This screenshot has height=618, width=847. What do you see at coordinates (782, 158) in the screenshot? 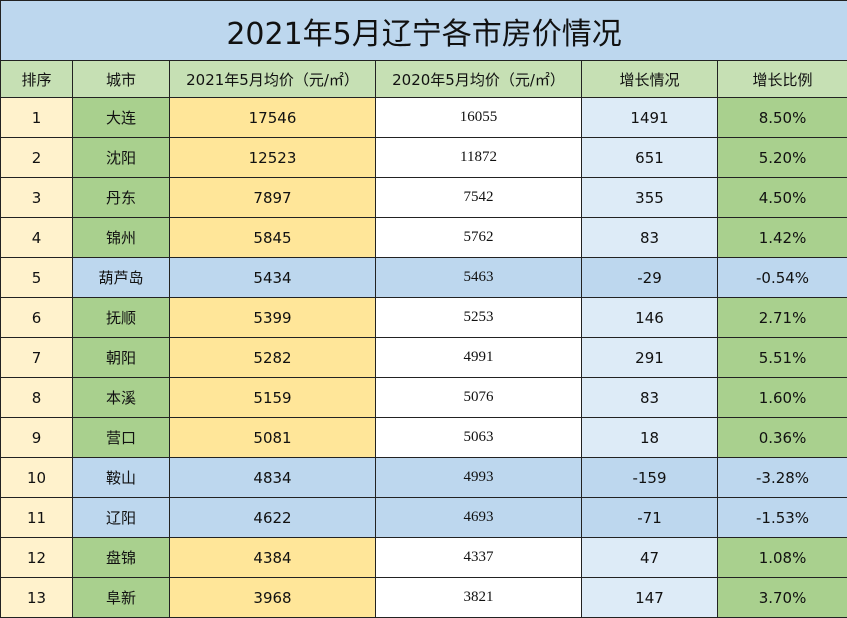
I see `rate-cell: 5.20%` at bounding box center [782, 158].